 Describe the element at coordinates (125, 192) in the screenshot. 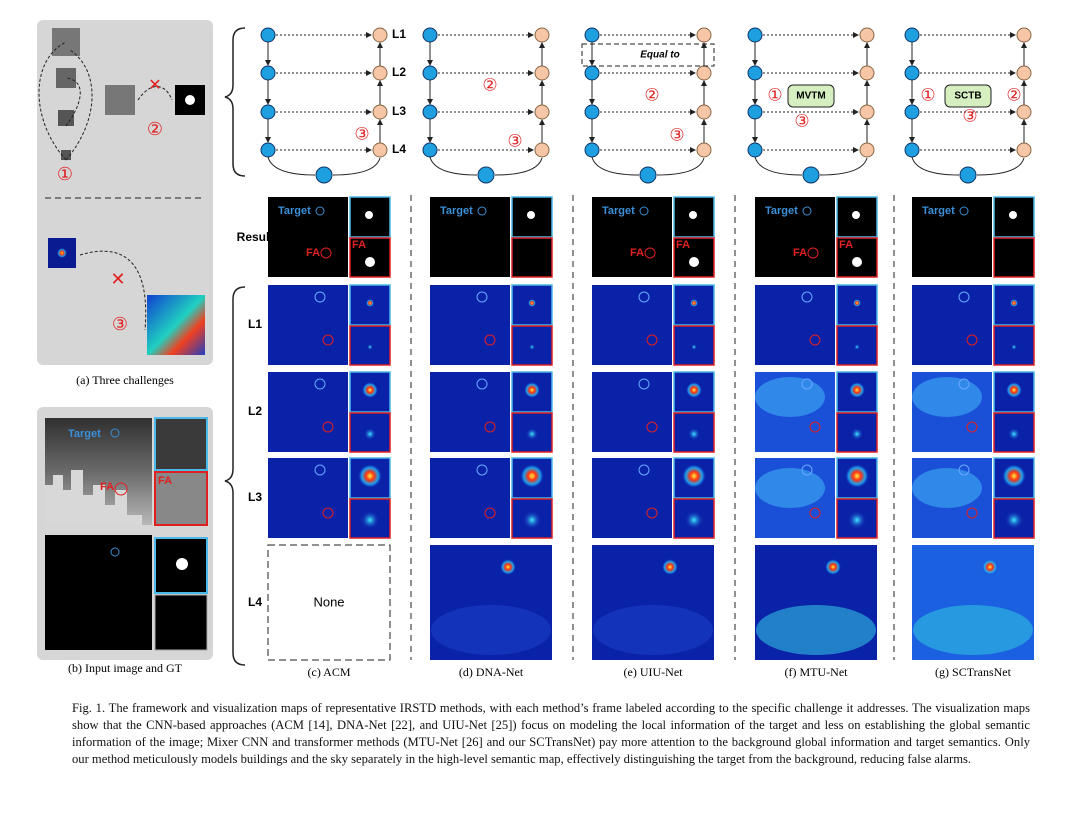

I see `panel-a-bg` at that location.